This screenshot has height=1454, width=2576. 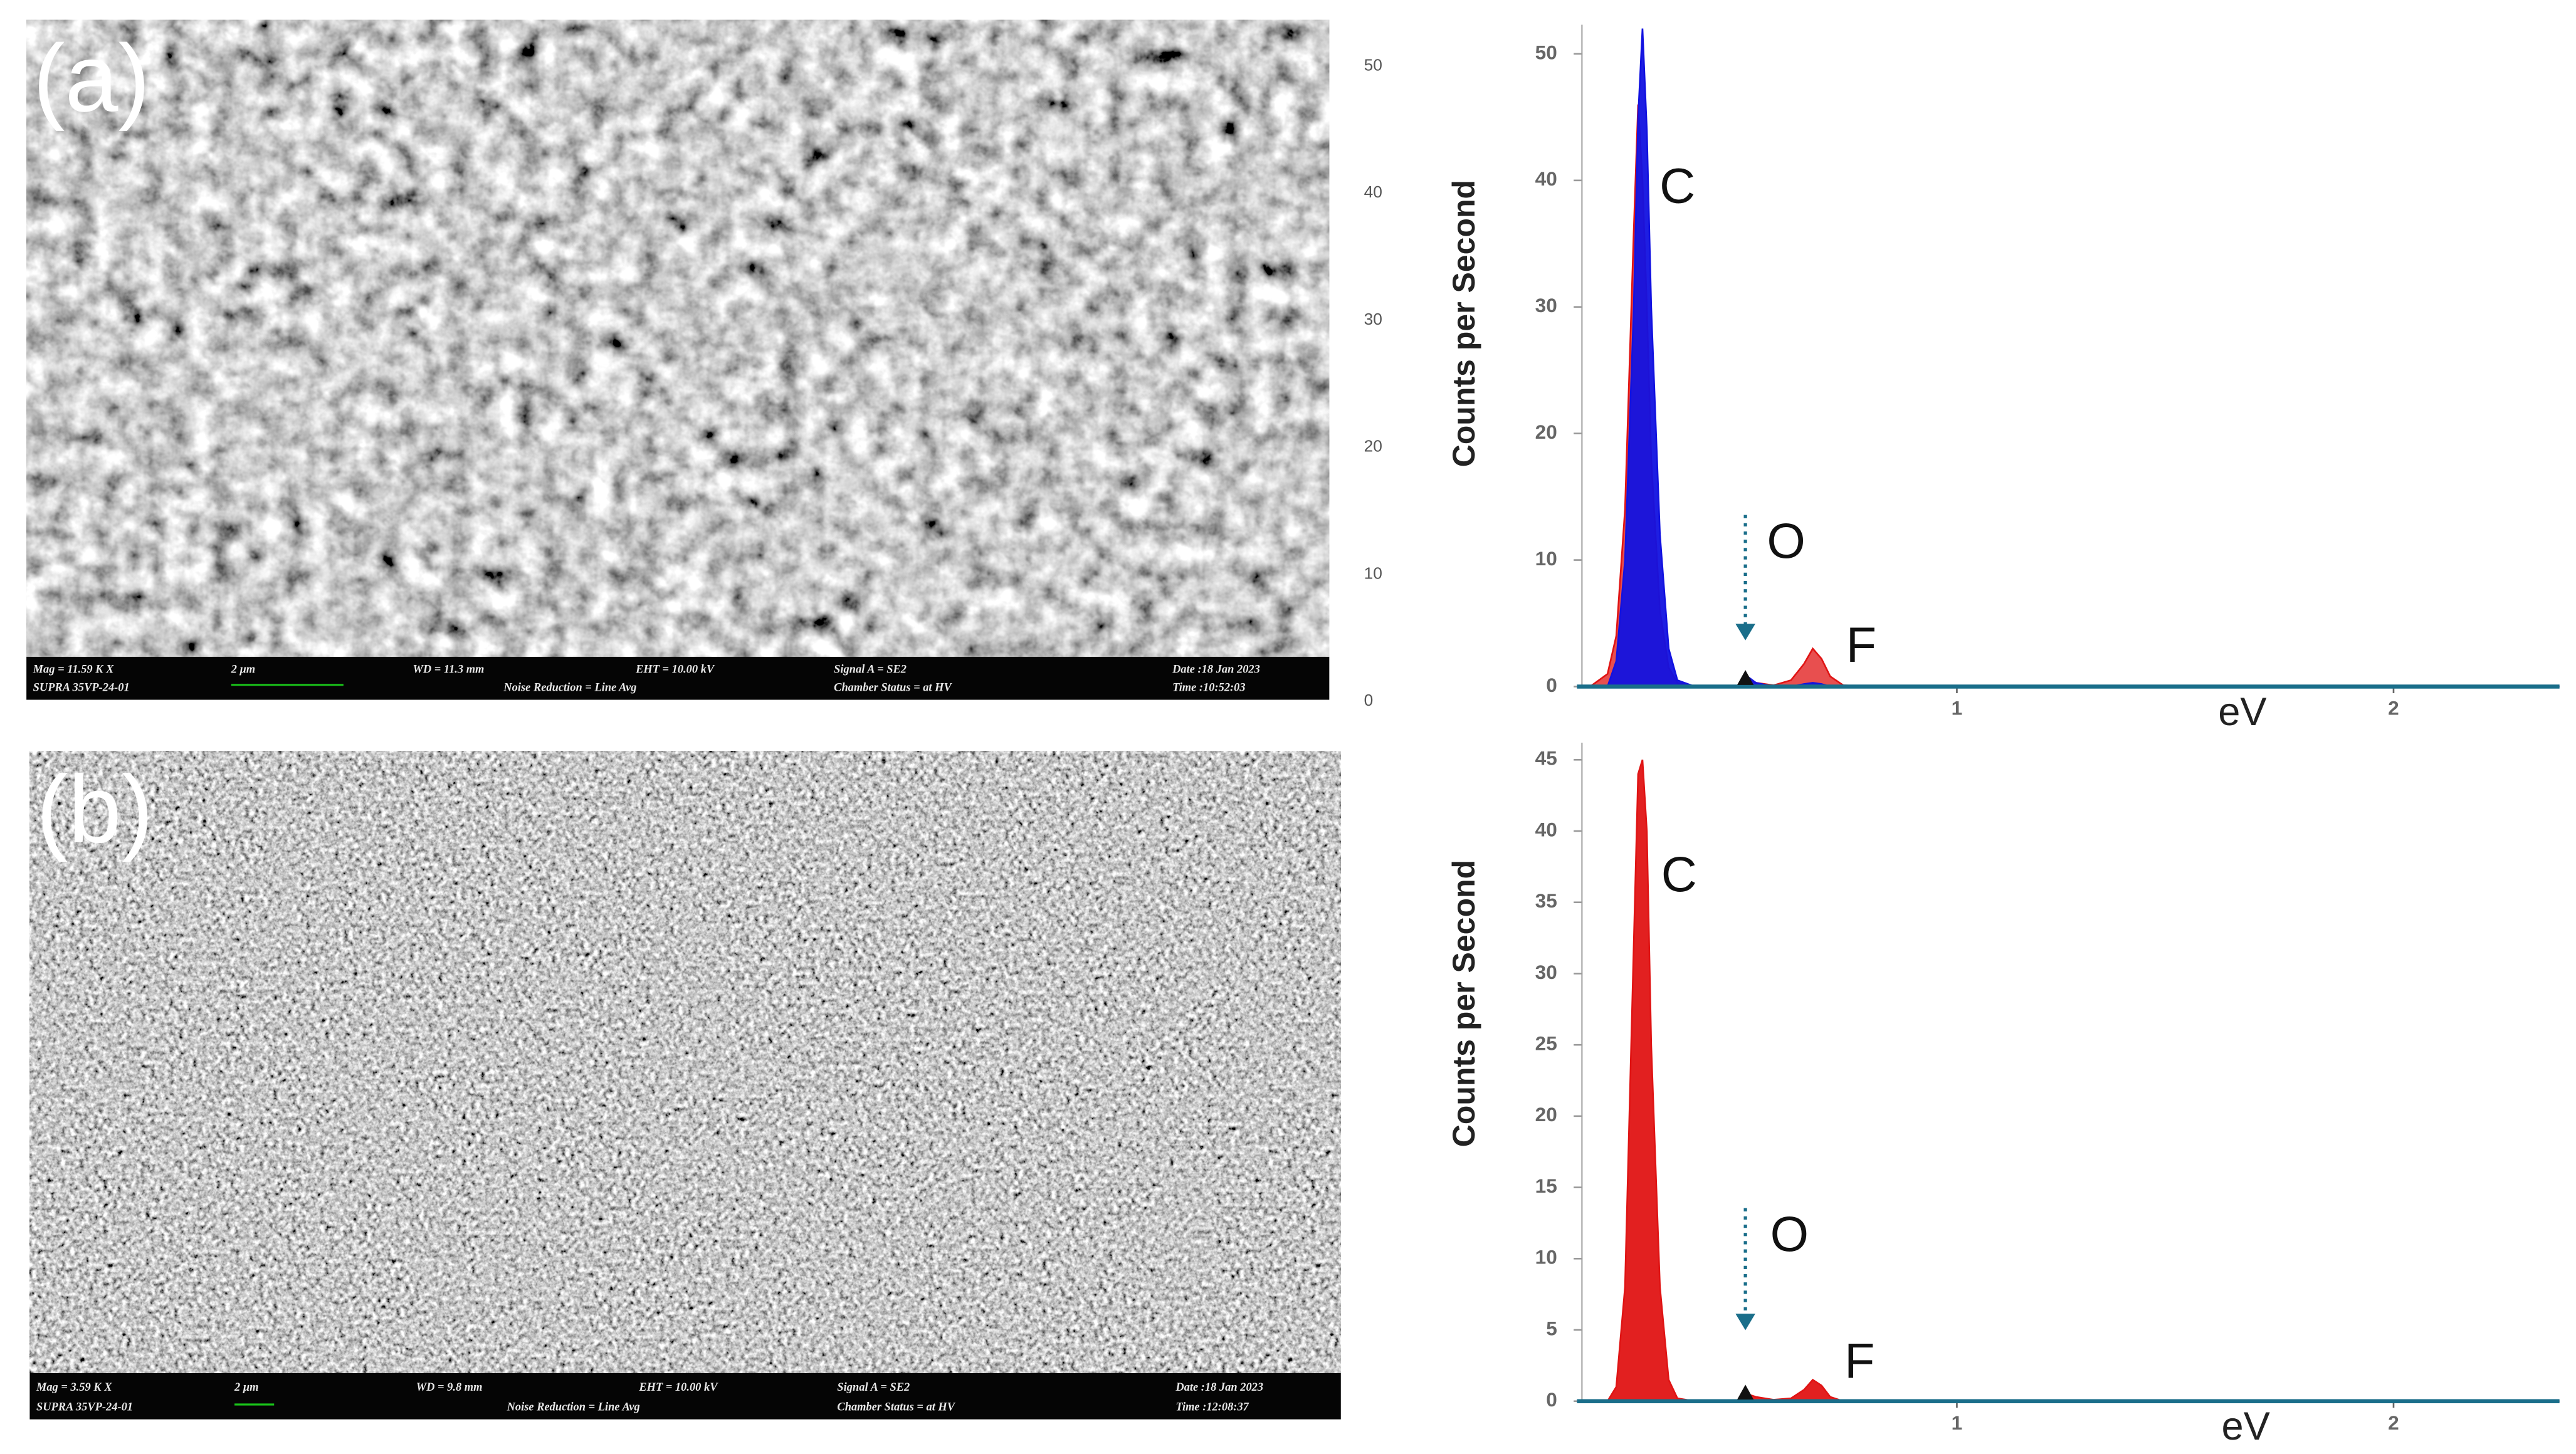 I want to click on side-tick-label: 50, so click(x=1373, y=64).